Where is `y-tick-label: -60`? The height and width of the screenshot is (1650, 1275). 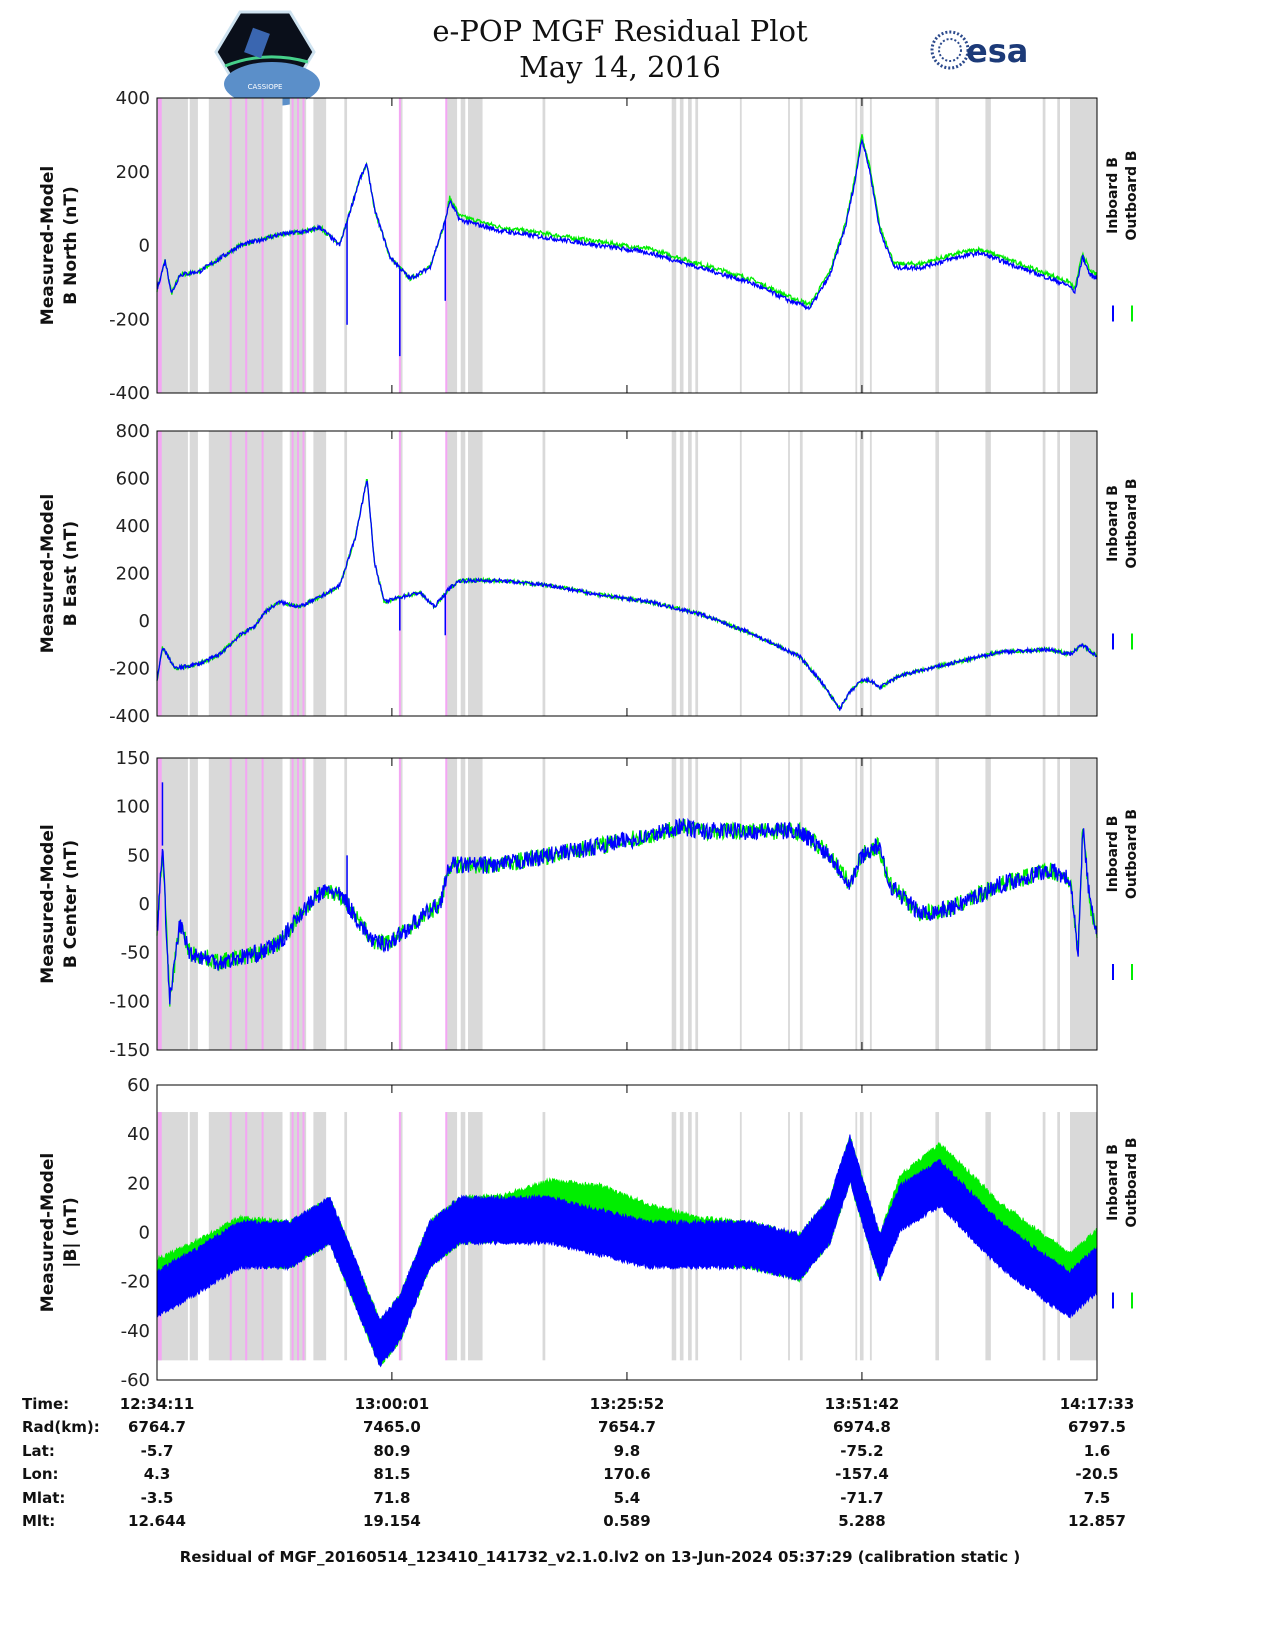
y-tick-label: -60 is located at coordinates (135, 1380).